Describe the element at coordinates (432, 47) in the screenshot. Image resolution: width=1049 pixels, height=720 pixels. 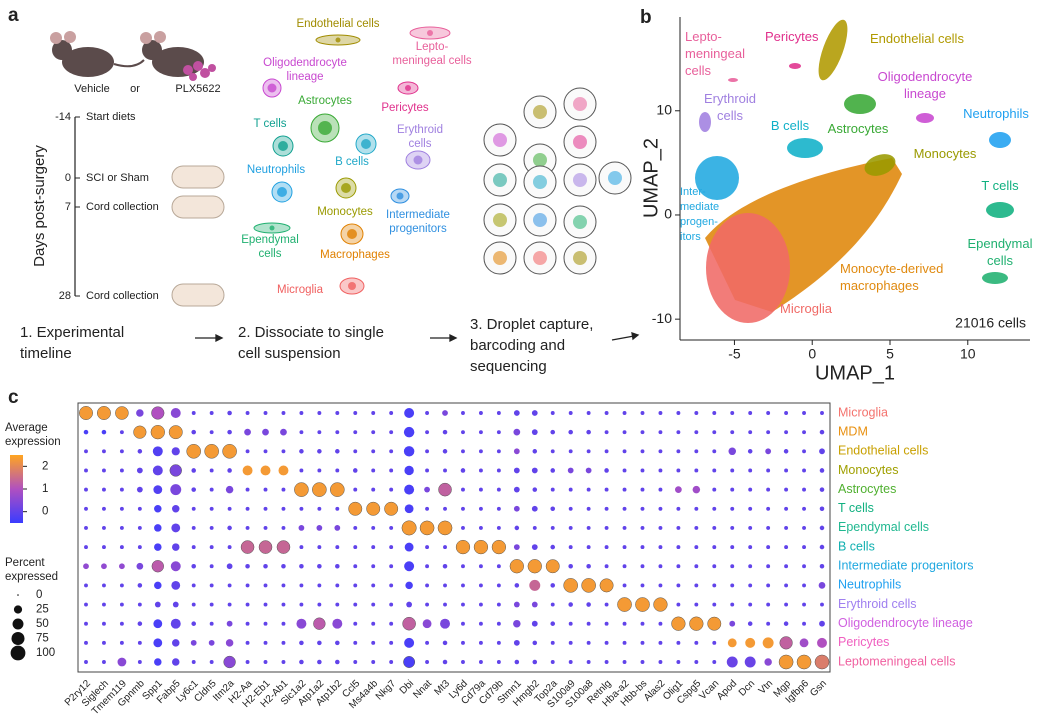
I see `cell-label-line: Lepto-` at that location.